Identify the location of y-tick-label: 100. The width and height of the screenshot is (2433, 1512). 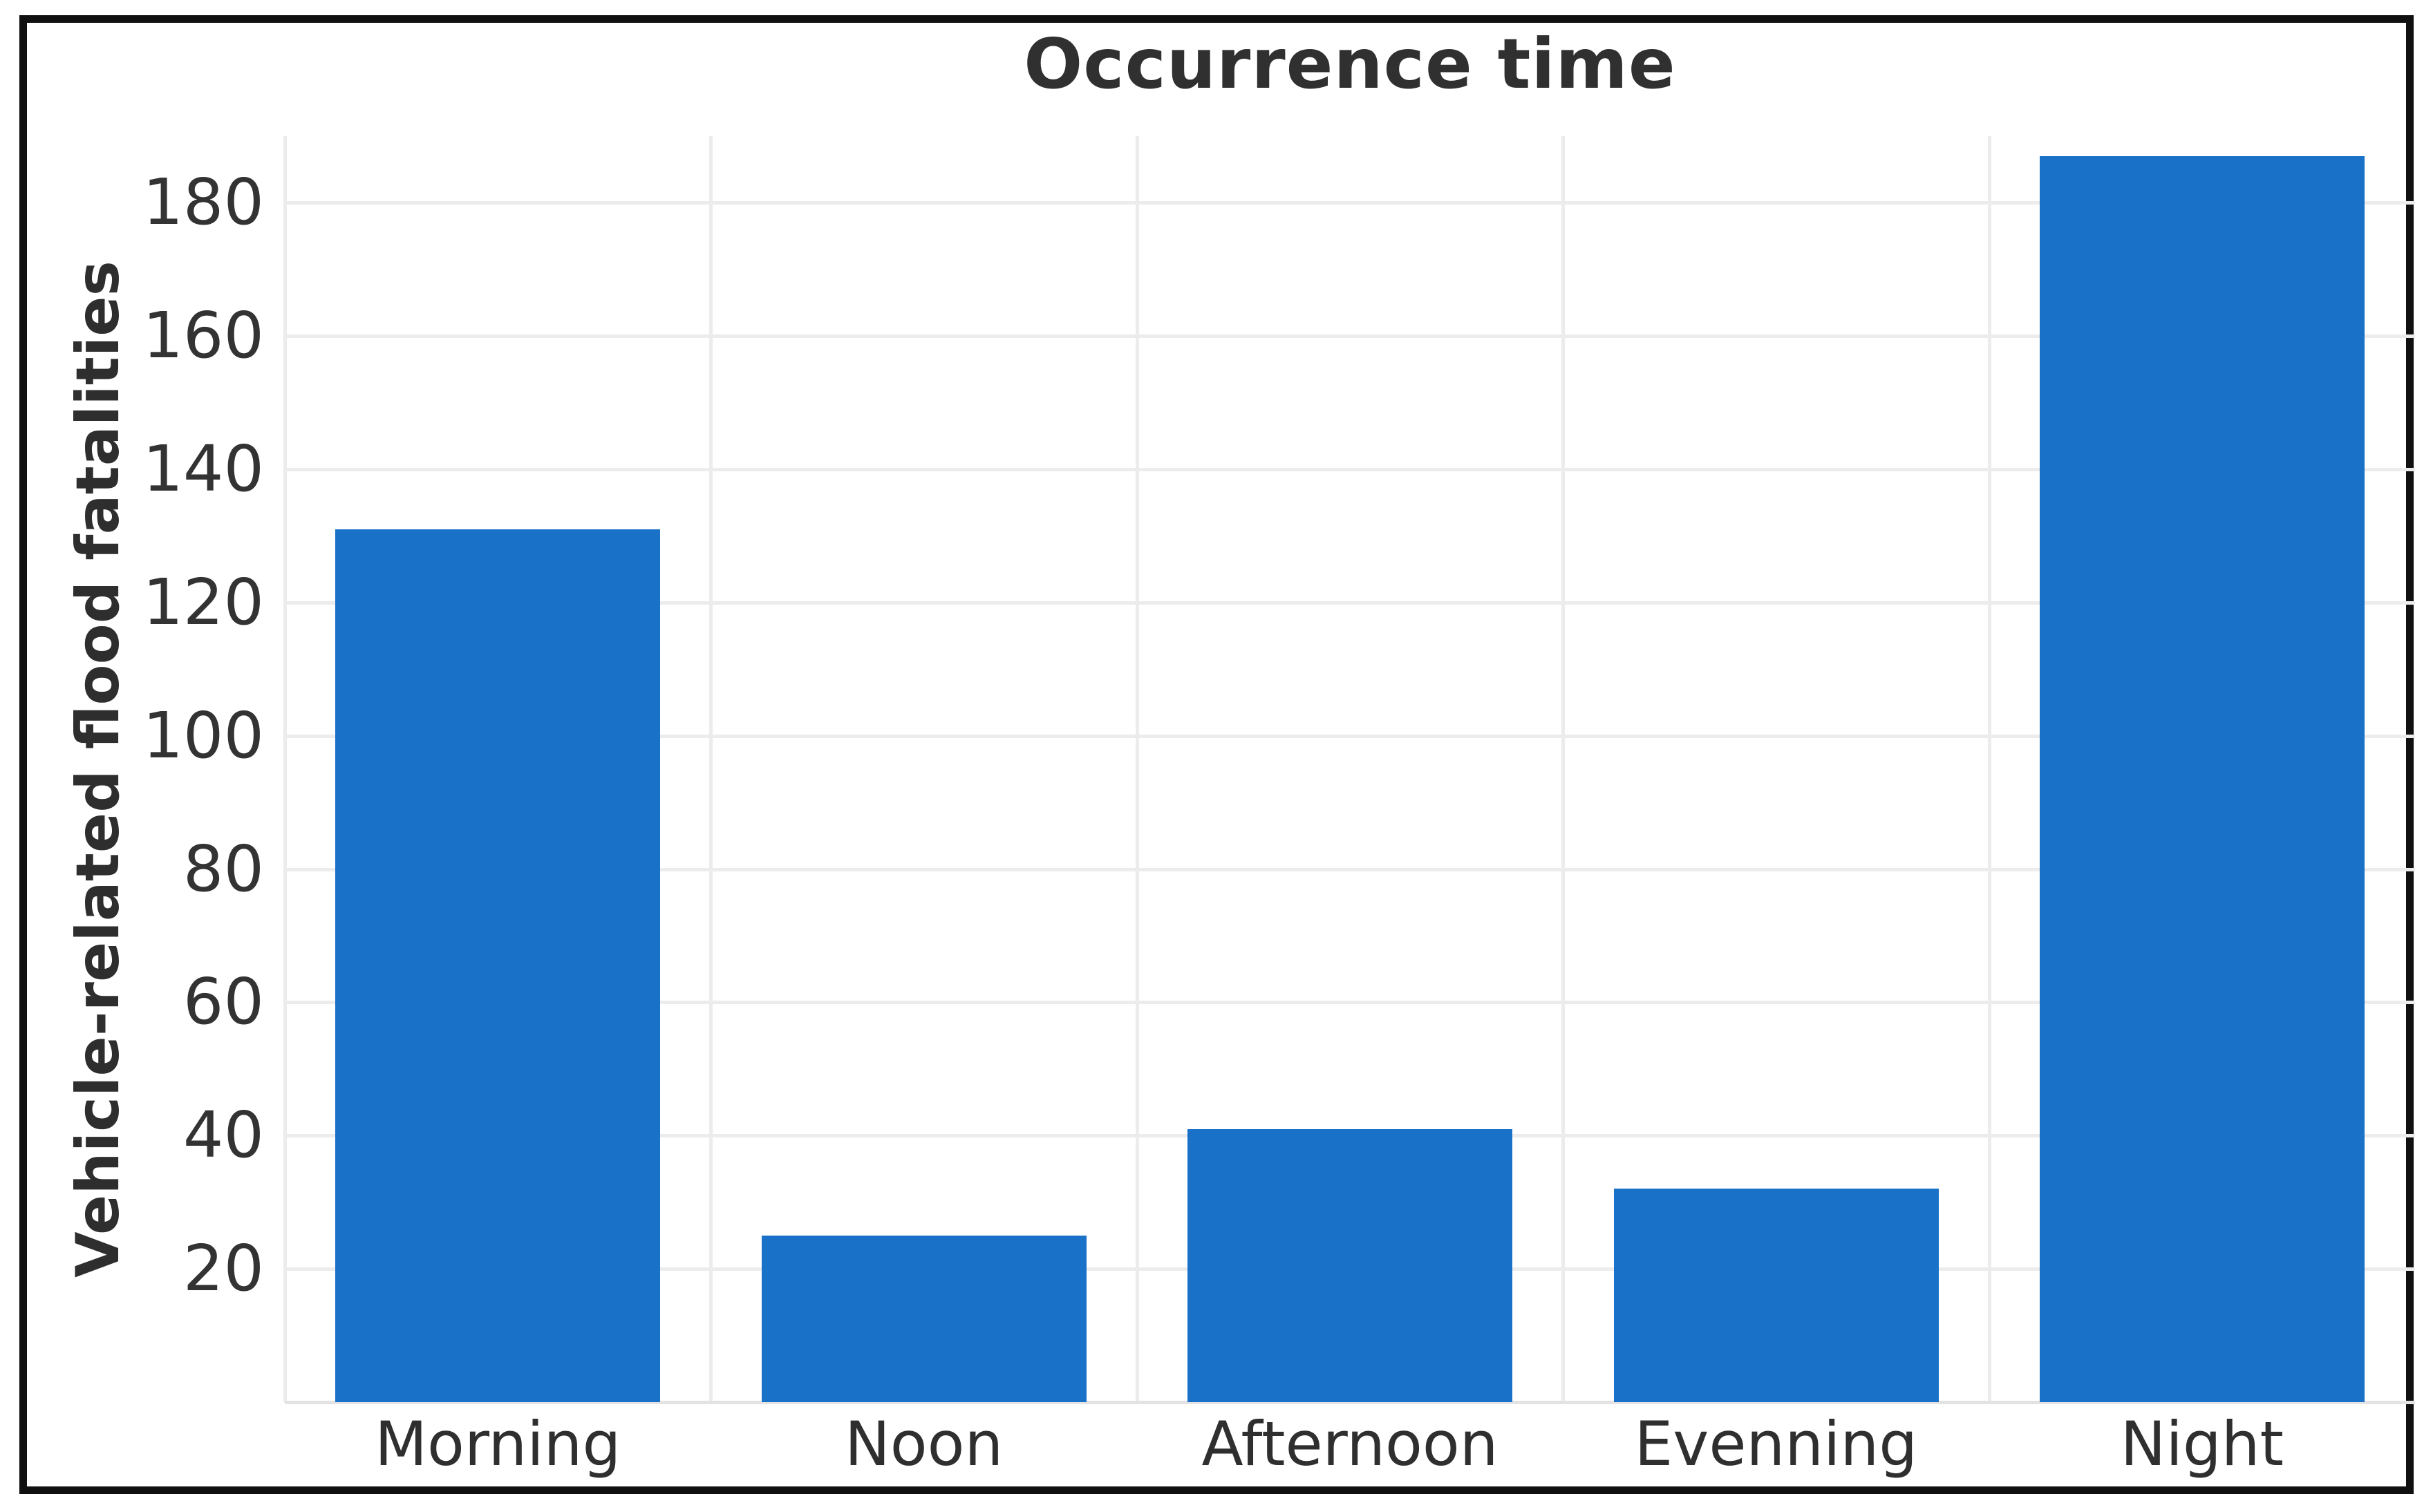
(203, 735).